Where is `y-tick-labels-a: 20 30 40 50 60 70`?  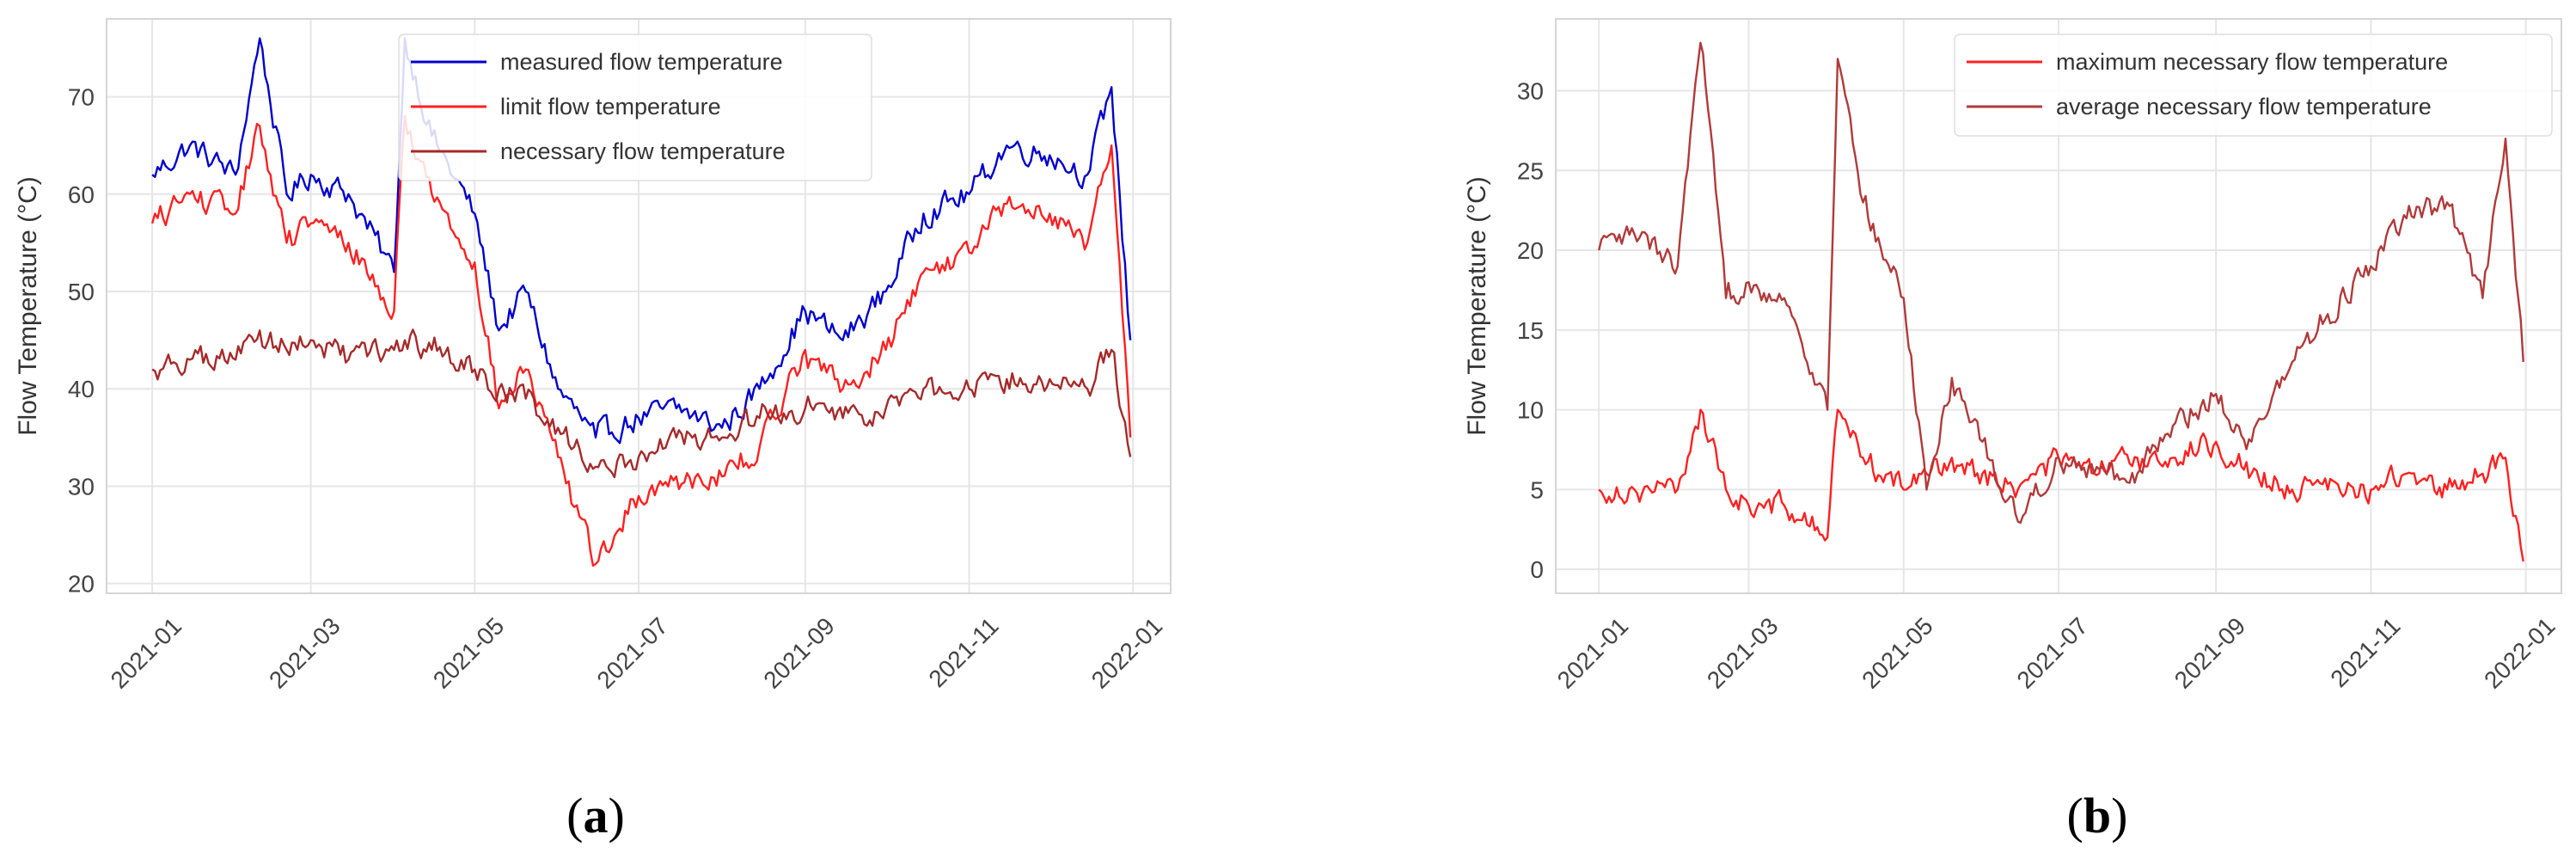 y-tick-labels-a: 20 30 40 50 60 70 is located at coordinates (81, 341).